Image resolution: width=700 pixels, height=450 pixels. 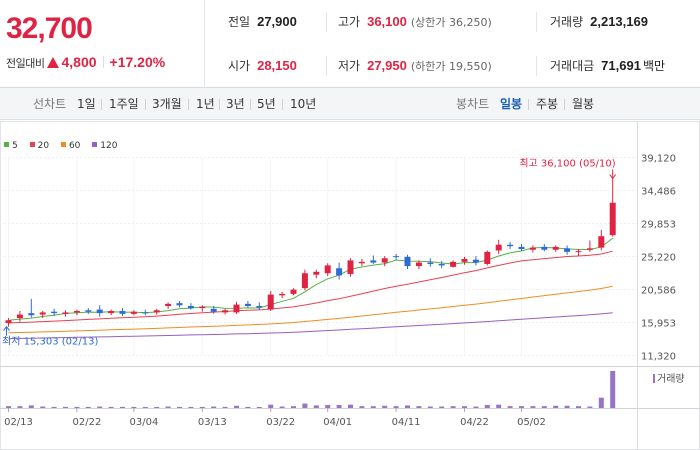 What do you see at coordinates (85, 62) in the screenshot?
I see `change-row: 전일대비 4,800 +17.20%` at bounding box center [85, 62].